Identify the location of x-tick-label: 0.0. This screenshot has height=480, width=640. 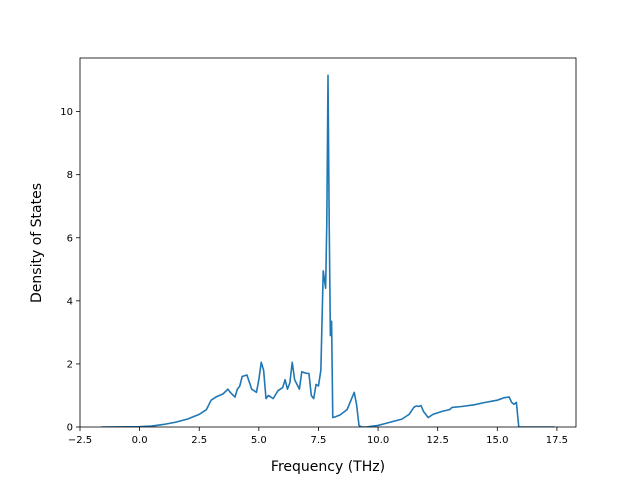
(140, 440).